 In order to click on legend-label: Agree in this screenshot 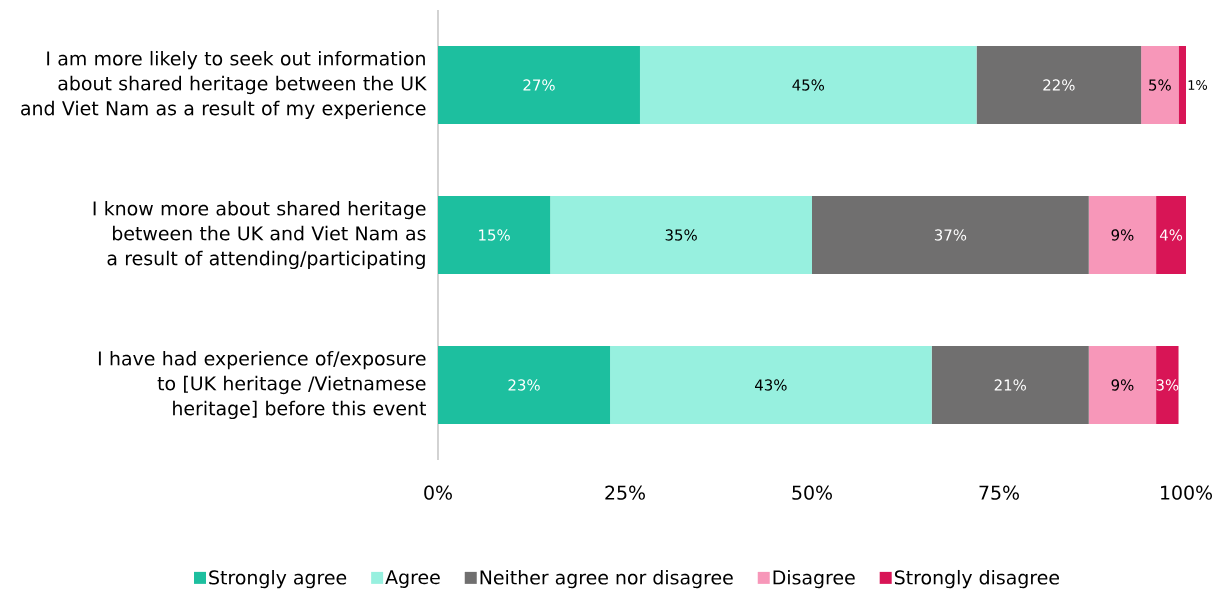, I will do `click(412, 579)`.